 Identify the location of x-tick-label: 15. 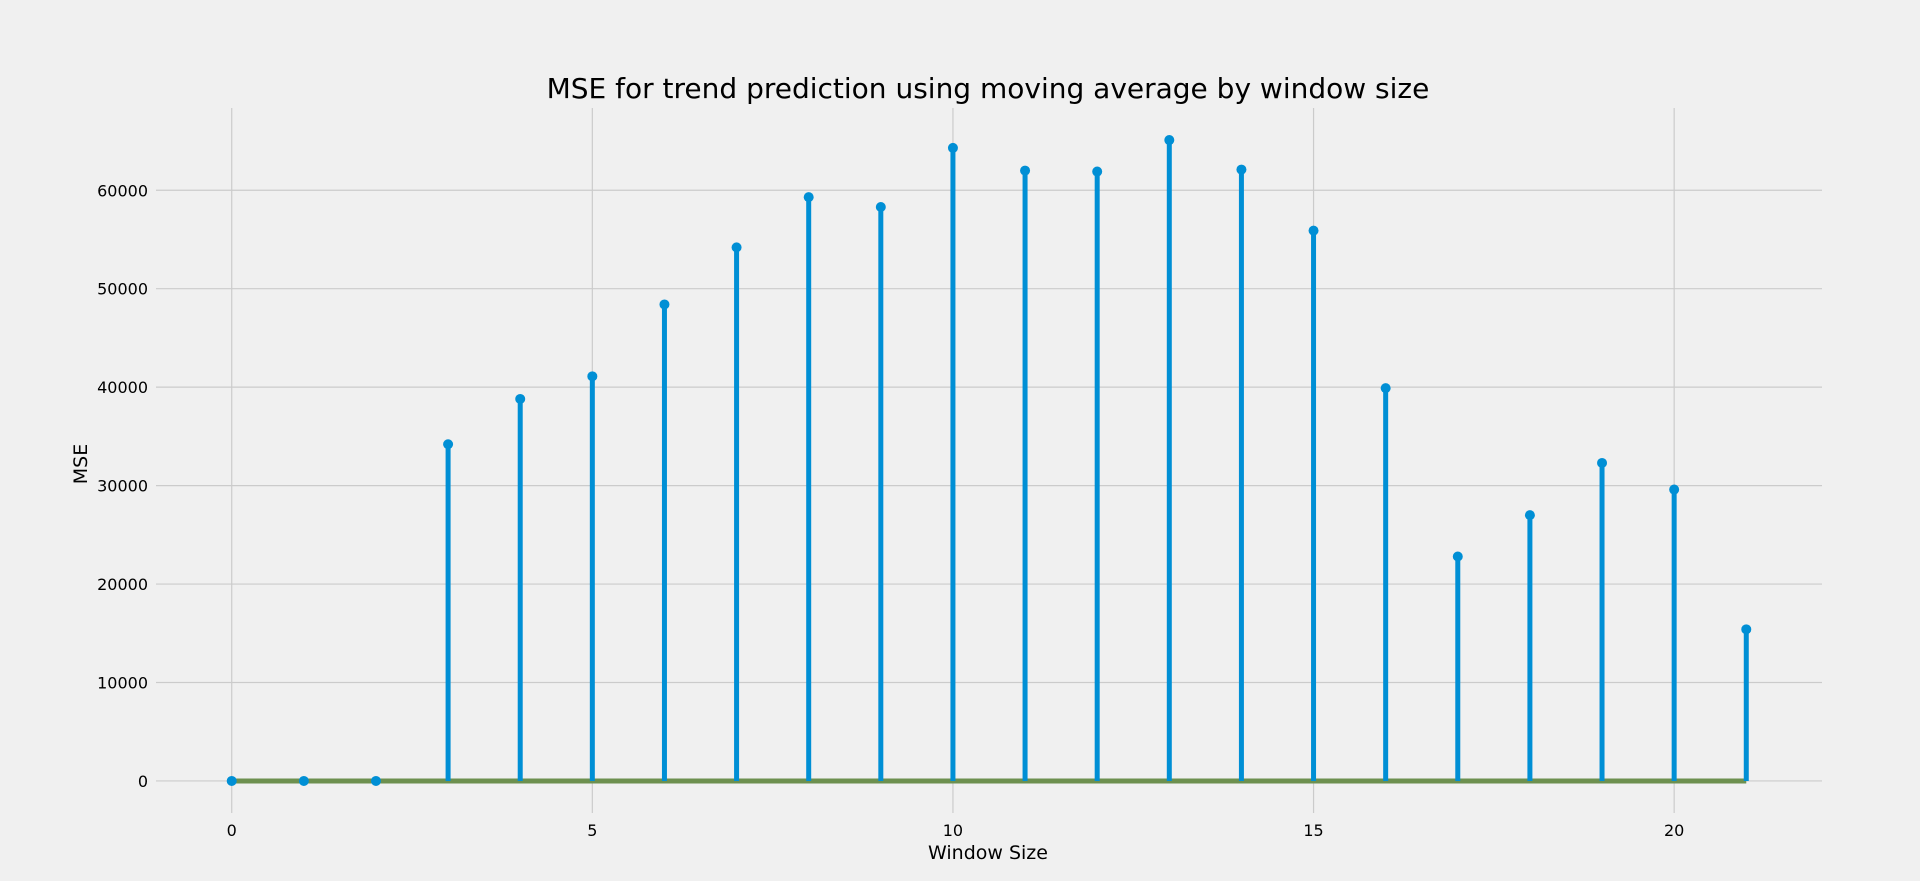
(1313, 830).